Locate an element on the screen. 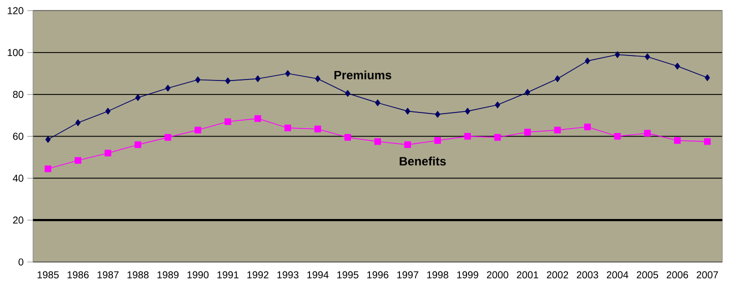  x-tick-label: 2005 is located at coordinates (647, 274).